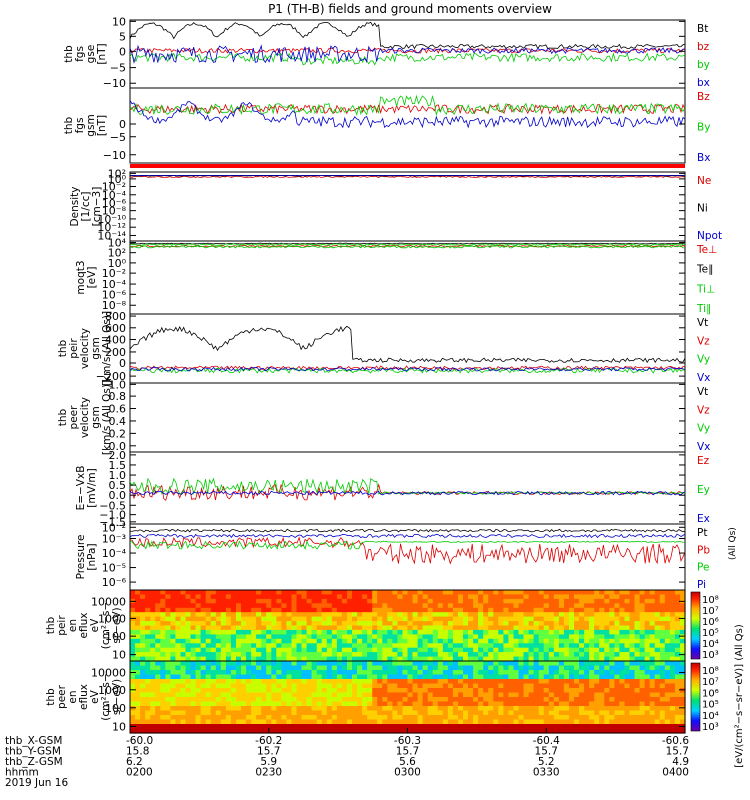  What do you see at coordinates (407, 243) in the screenshot?
I see `series-line-Te∥` at bounding box center [407, 243].